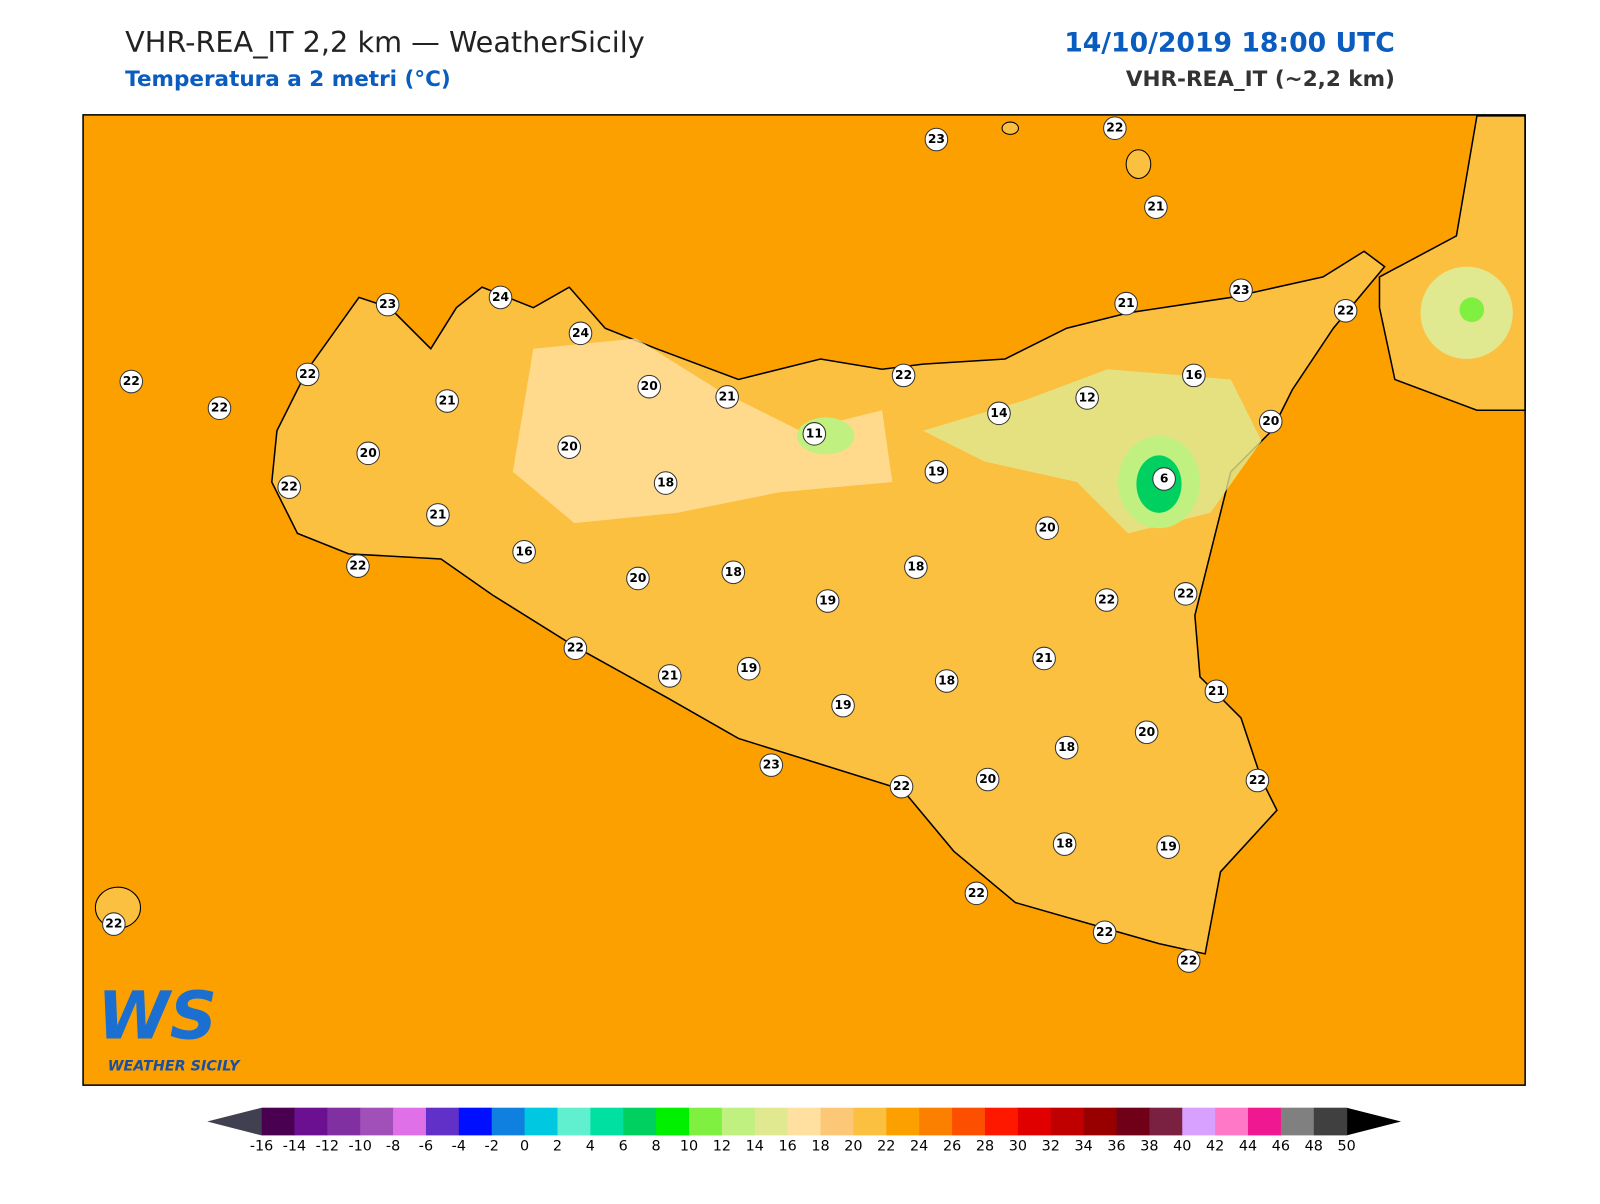 Image resolution: width=1600 pixels, height=1204 pixels. I want to click on colorbar-tick-label: 34, so click(1083, 1147).